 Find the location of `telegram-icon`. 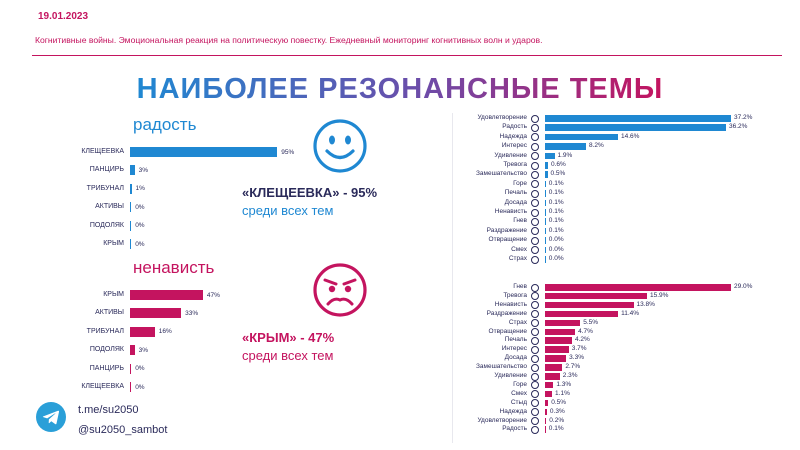

telegram-icon is located at coordinates (51, 417).